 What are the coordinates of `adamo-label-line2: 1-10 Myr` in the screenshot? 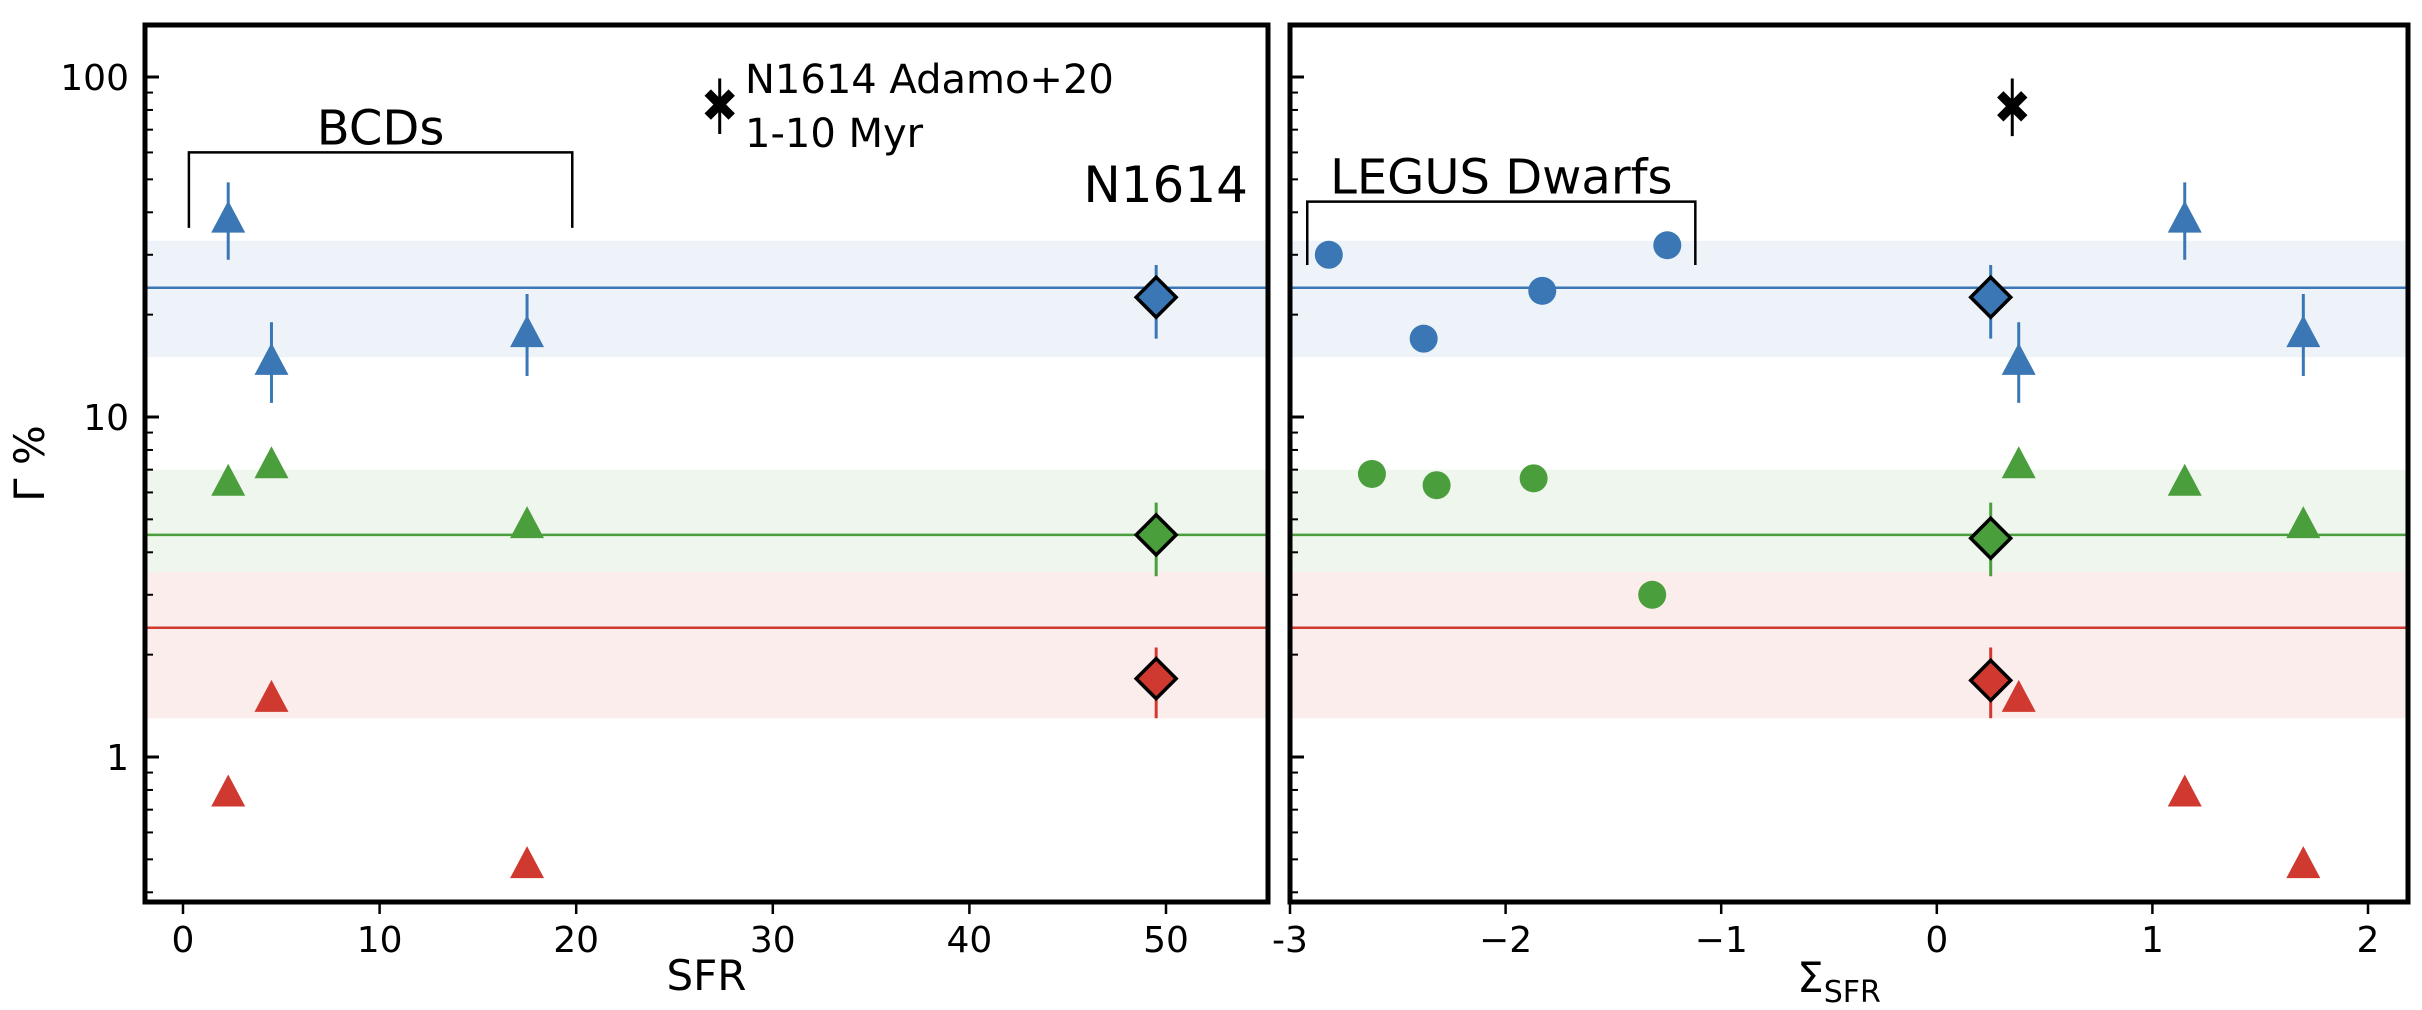 It's located at (834, 134).